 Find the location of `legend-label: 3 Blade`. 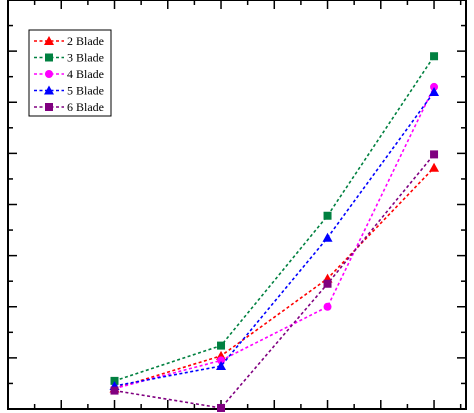

legend-label: 3 Blade is located at coordinates (85, 58).